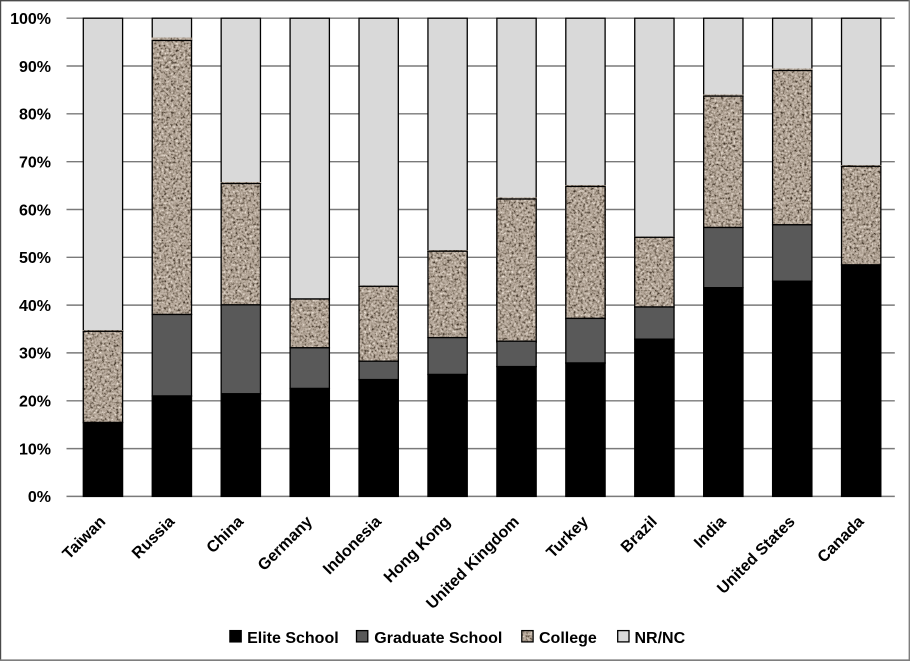 The width and height of the screenshot is (910, 661). I want to click on svg-text: 80%, so click(35, 115).